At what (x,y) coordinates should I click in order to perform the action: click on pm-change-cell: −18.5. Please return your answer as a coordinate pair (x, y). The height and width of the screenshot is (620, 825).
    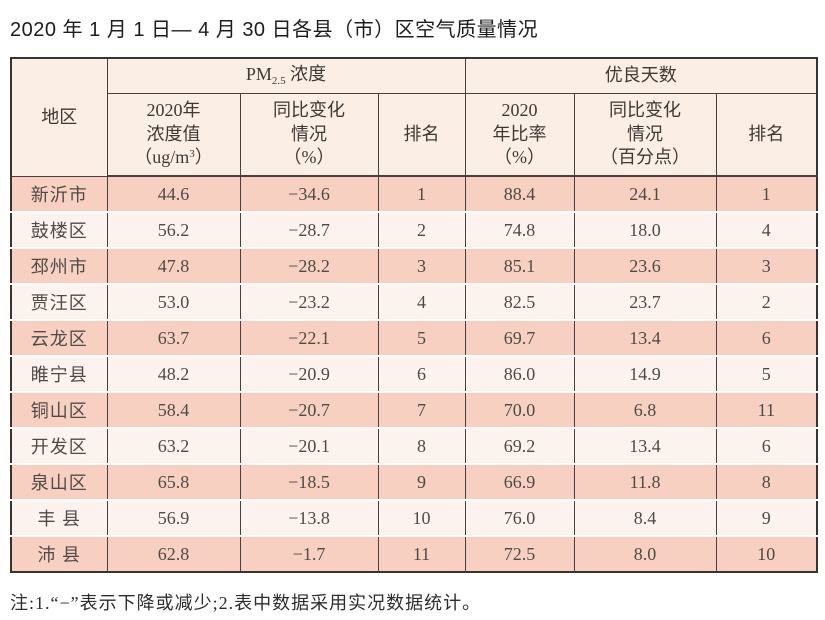
    Looking at the image, I should click on (309, 482).